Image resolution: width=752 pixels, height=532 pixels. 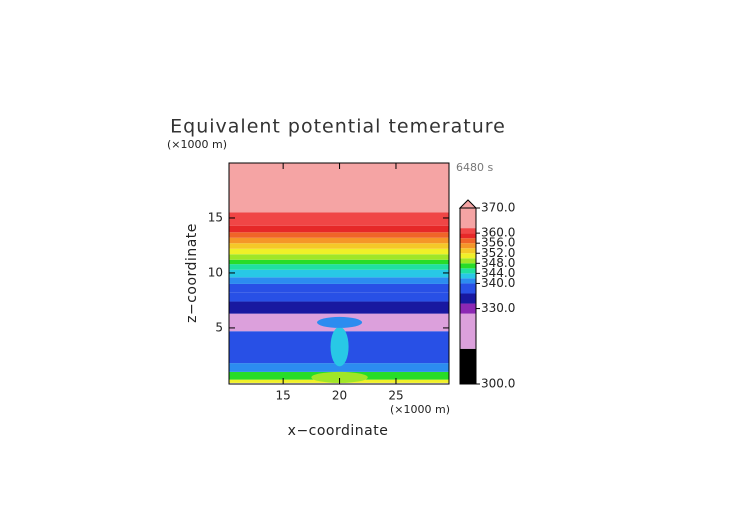 I want to click on colorbar-tick-label: 300.0, so click(x=498, y=384).